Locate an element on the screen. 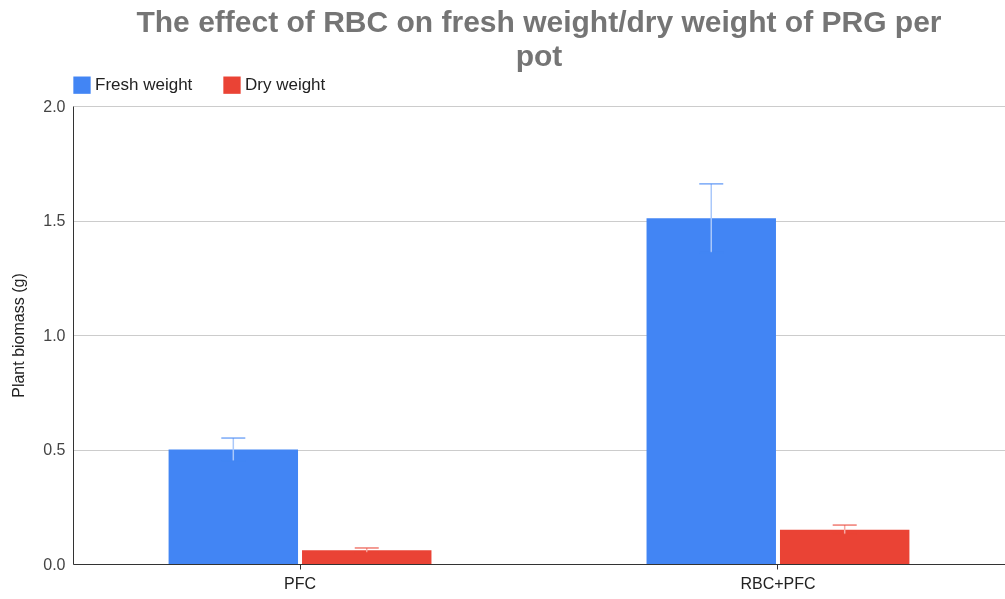 The height and width of the screenshot is (599, 1005). y-tick-label: 0.0 is located at coordinates (54, 564).